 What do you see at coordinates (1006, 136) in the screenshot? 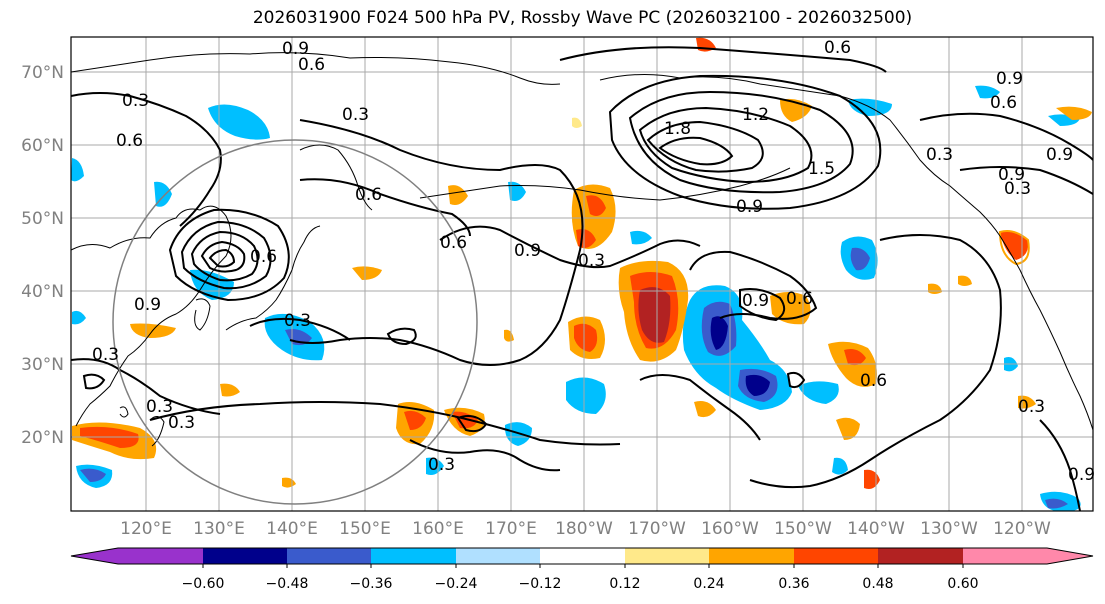
I see `contour-0-9-rim` at bounding box center [1006, 136].